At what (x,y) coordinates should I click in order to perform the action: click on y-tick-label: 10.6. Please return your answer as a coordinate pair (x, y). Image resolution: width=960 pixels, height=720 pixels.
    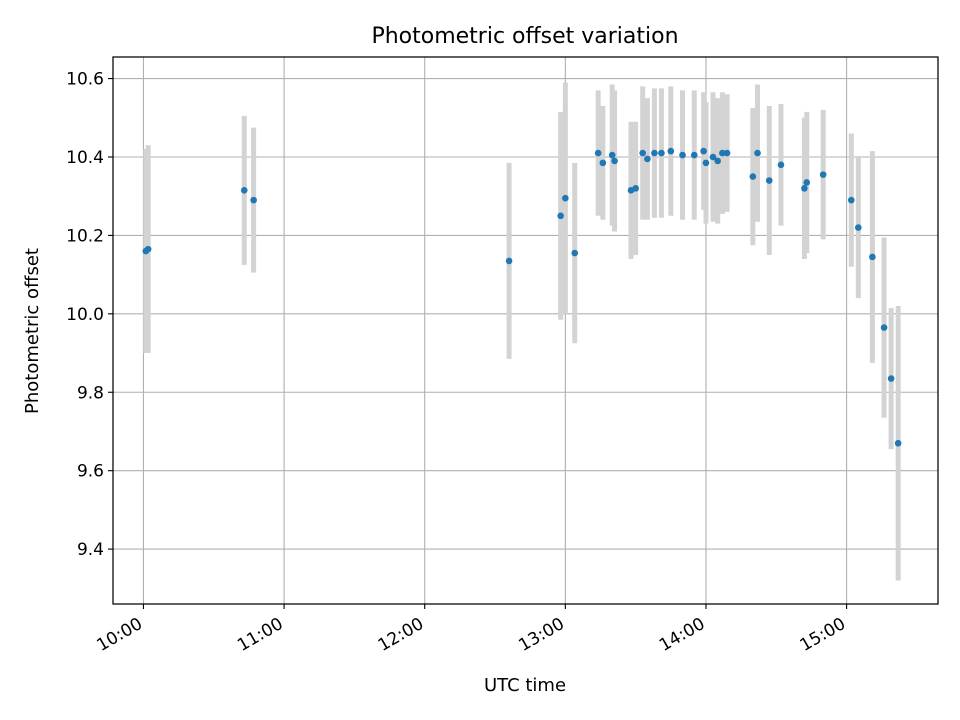
    Looking at the image, I should click on (85, 80).